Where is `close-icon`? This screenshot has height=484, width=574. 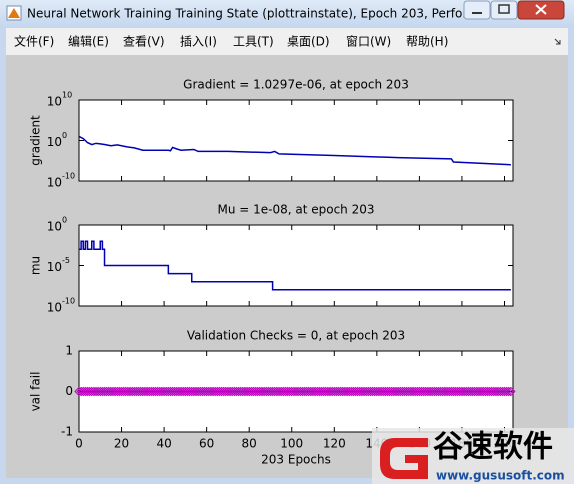
close-icon is located at coordinates (541, 9).